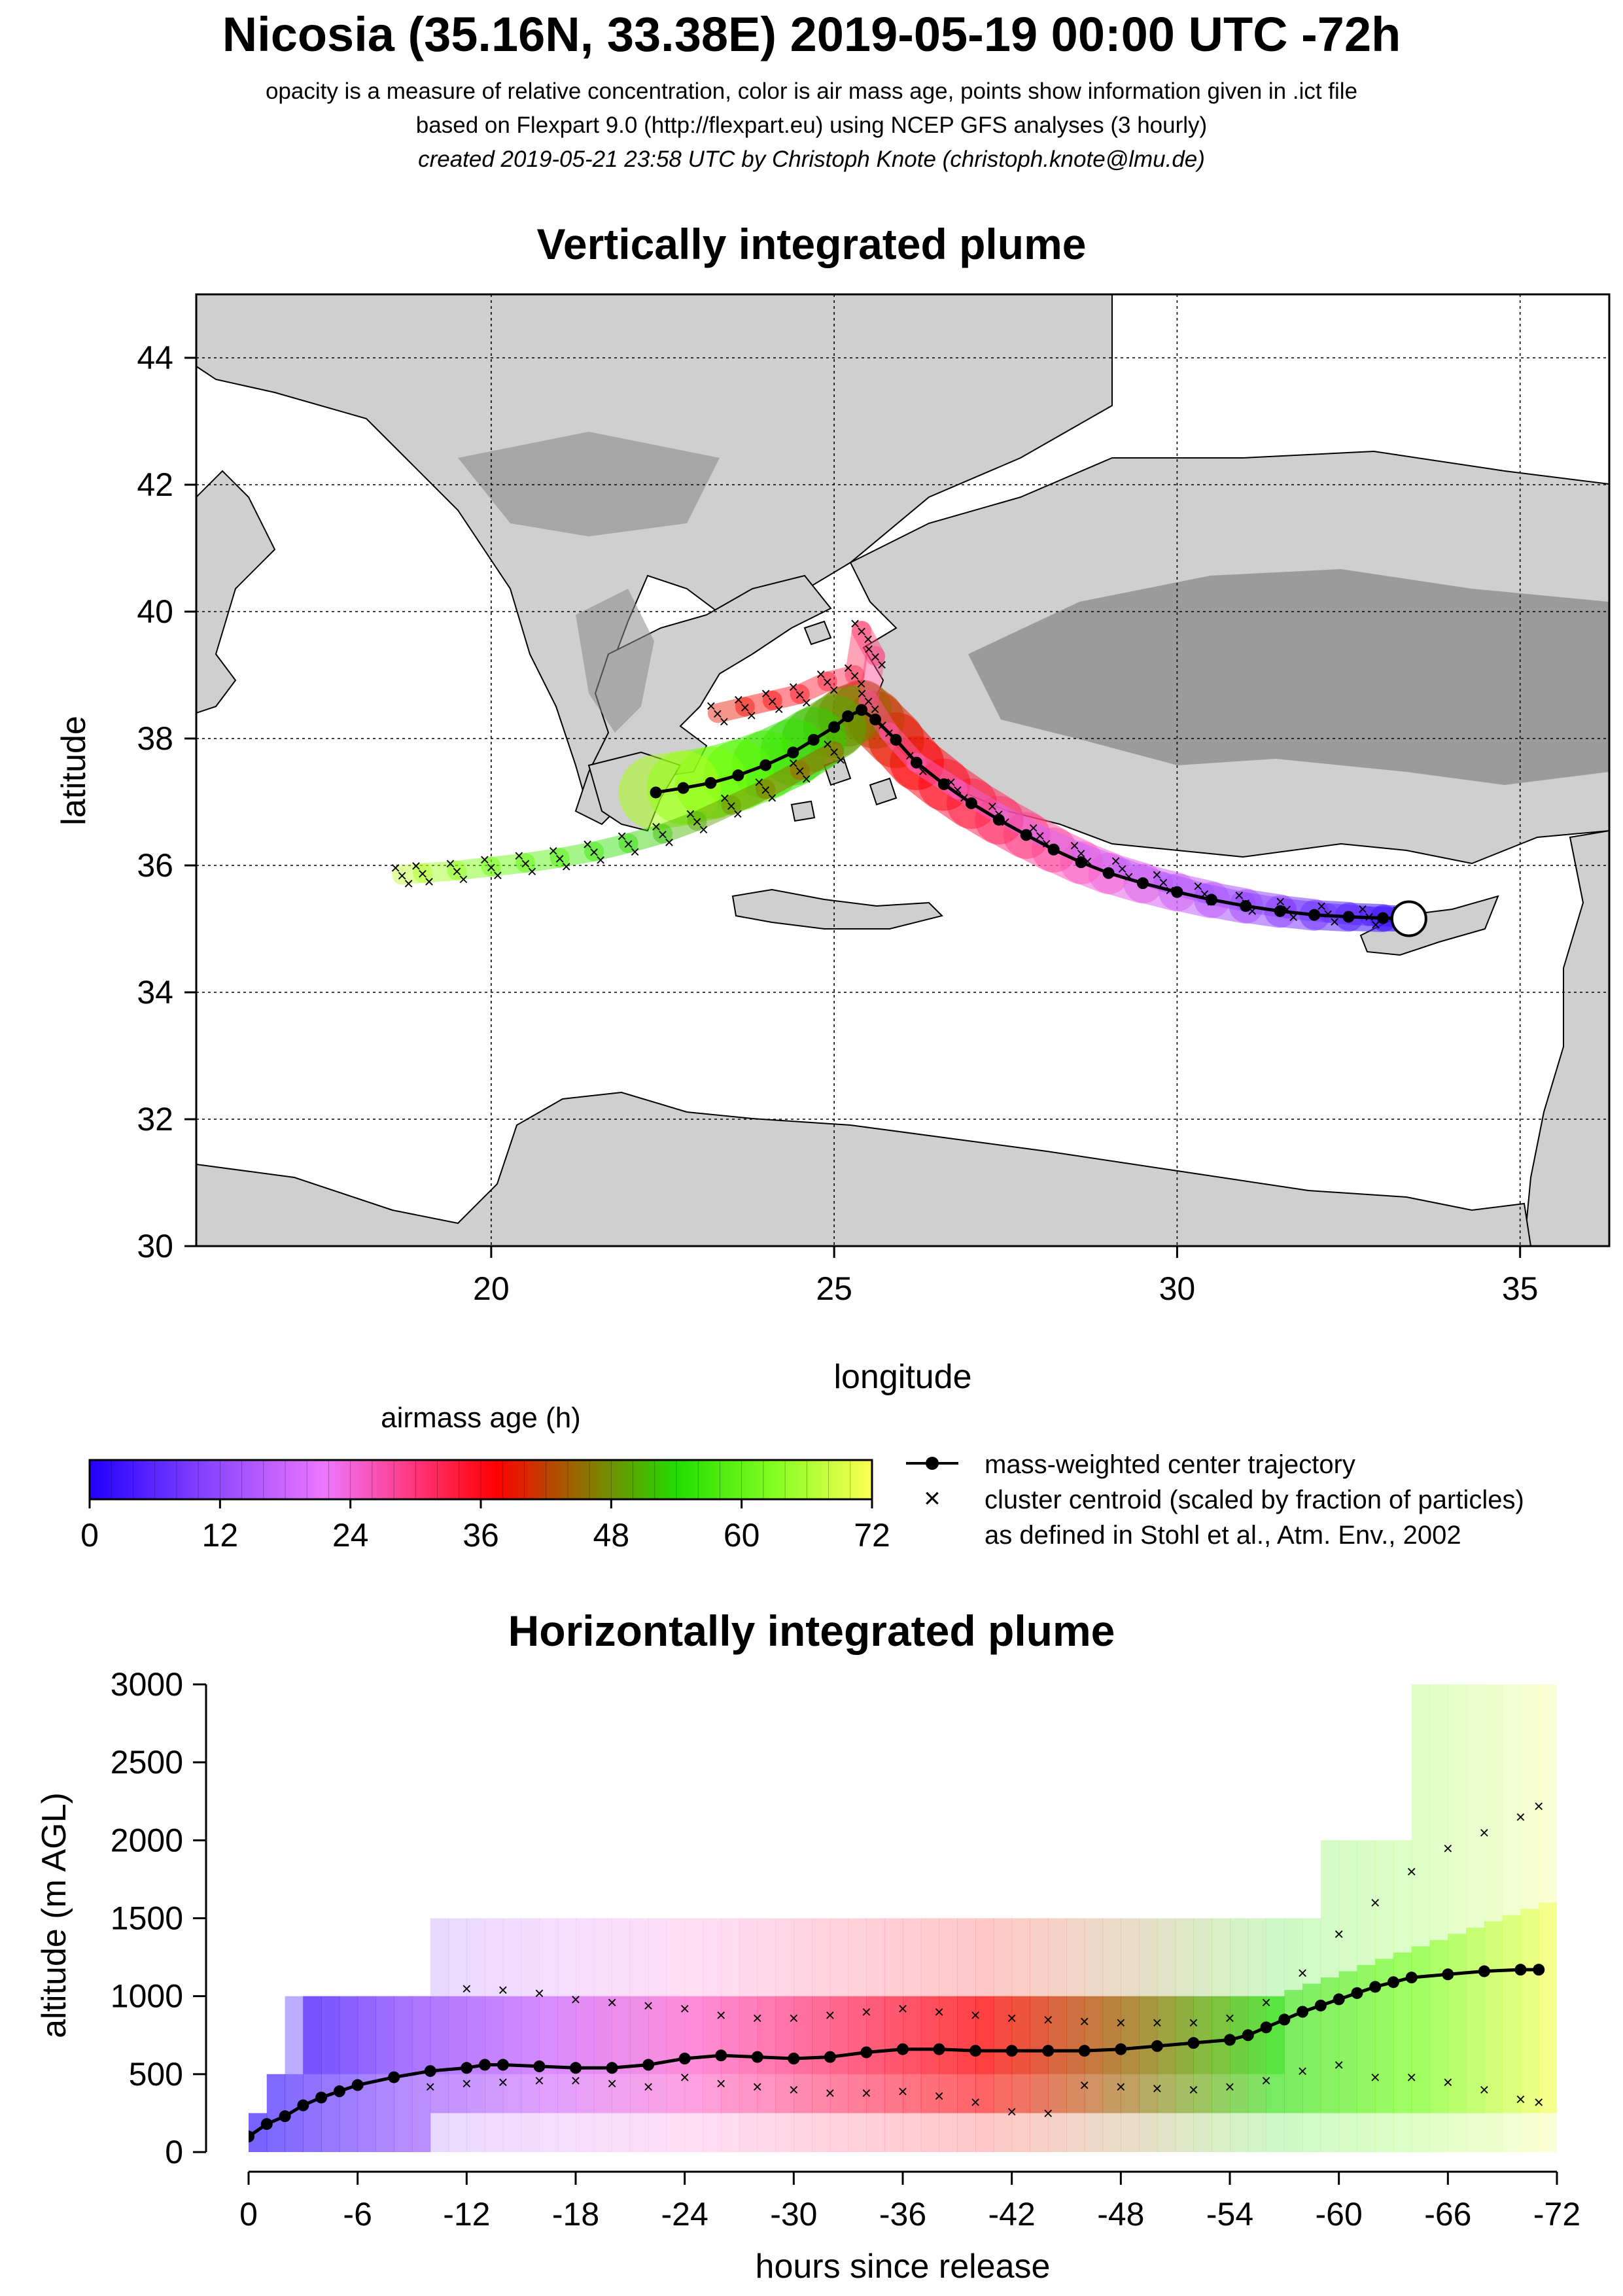 The width and height of the screenshot is (1623, 2296). What do you see at coordinates (1566, 1037) in the screenshot?
I see `levant-land` at bounding box center [1566, 1037].